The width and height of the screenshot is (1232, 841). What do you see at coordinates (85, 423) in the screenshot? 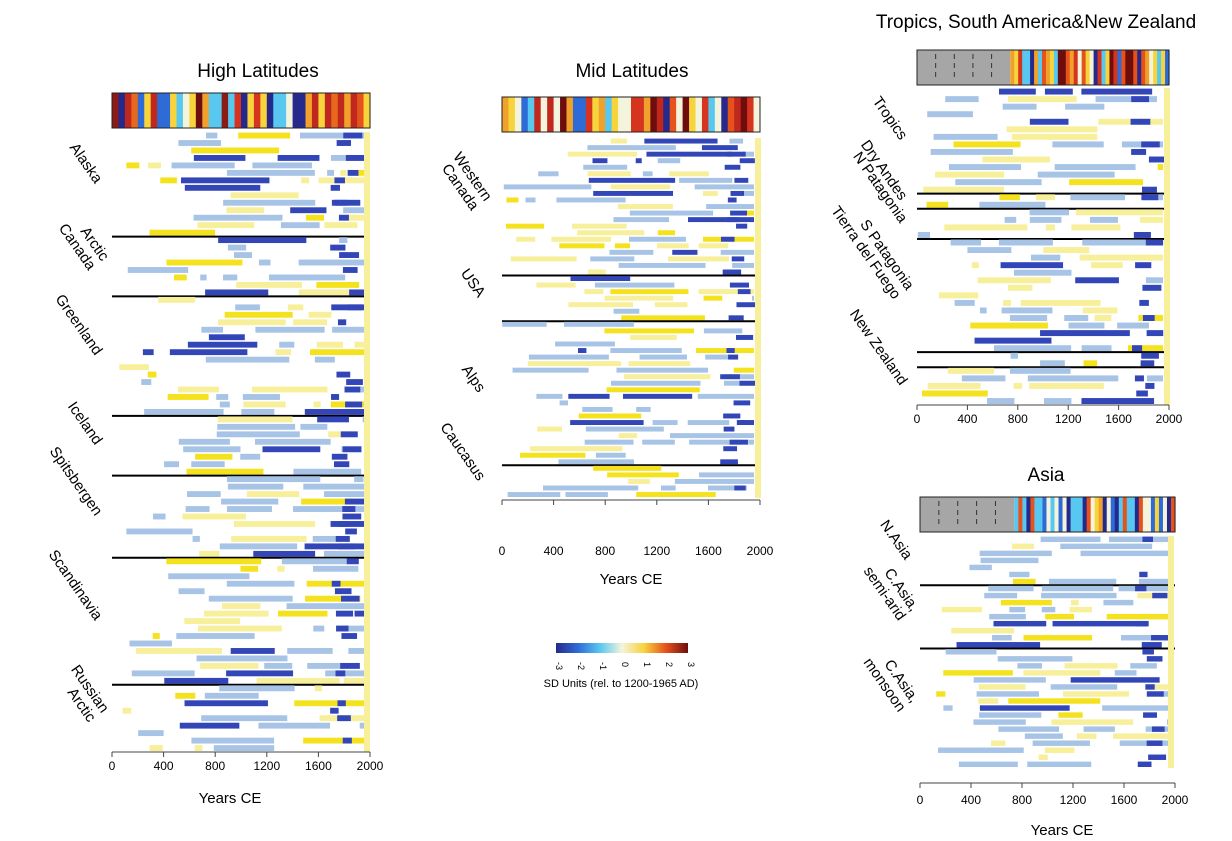
I see `region-label: Iceland` at bounding box center [85, 423].